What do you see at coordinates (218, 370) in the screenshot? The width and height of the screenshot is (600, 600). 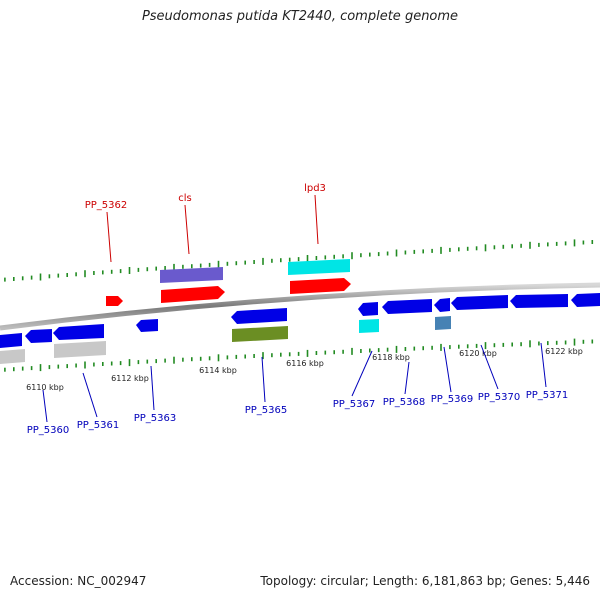 I see `kbp-label: 6114 kbp` at bounding box center [218, 370].